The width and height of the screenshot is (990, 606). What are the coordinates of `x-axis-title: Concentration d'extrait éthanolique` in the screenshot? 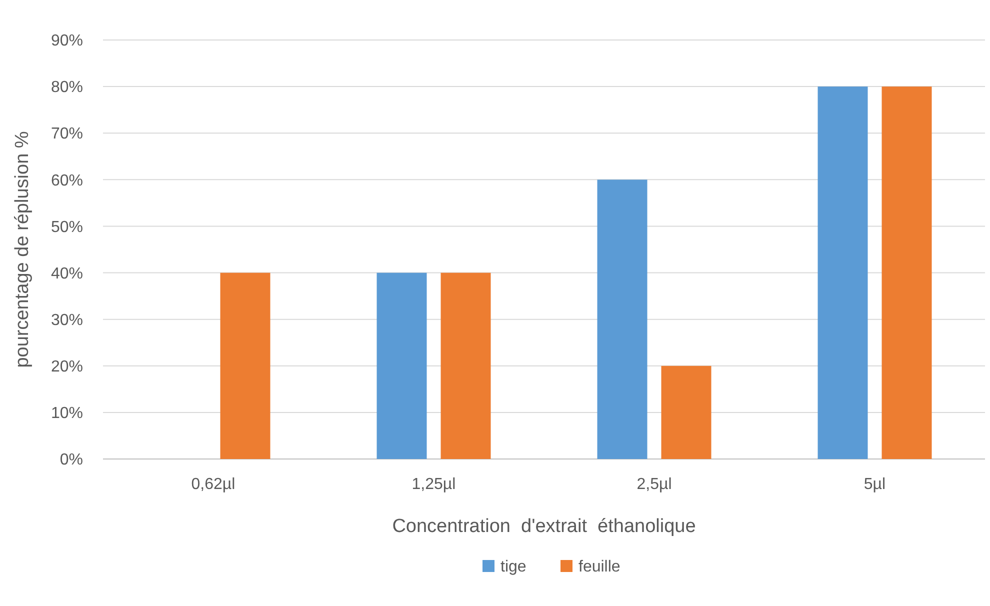 It's located at (544, 526).